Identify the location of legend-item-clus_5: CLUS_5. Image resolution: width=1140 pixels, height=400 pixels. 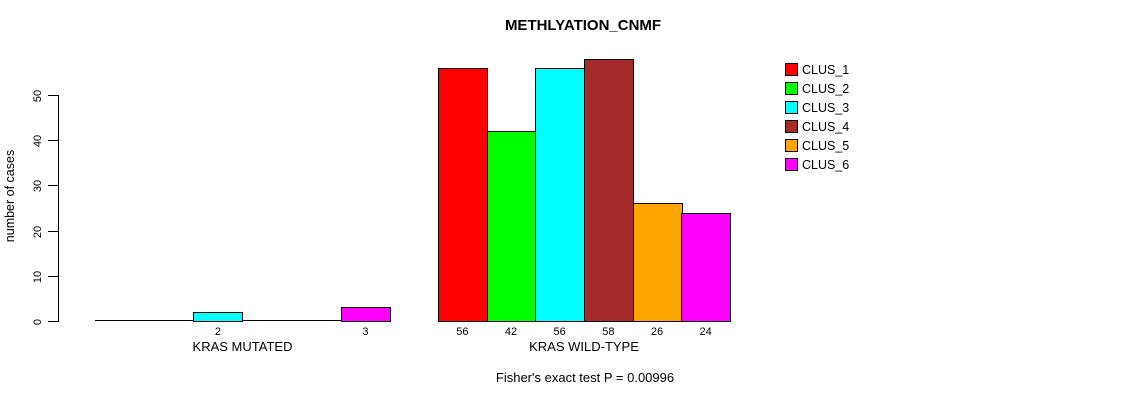
(817, 145).